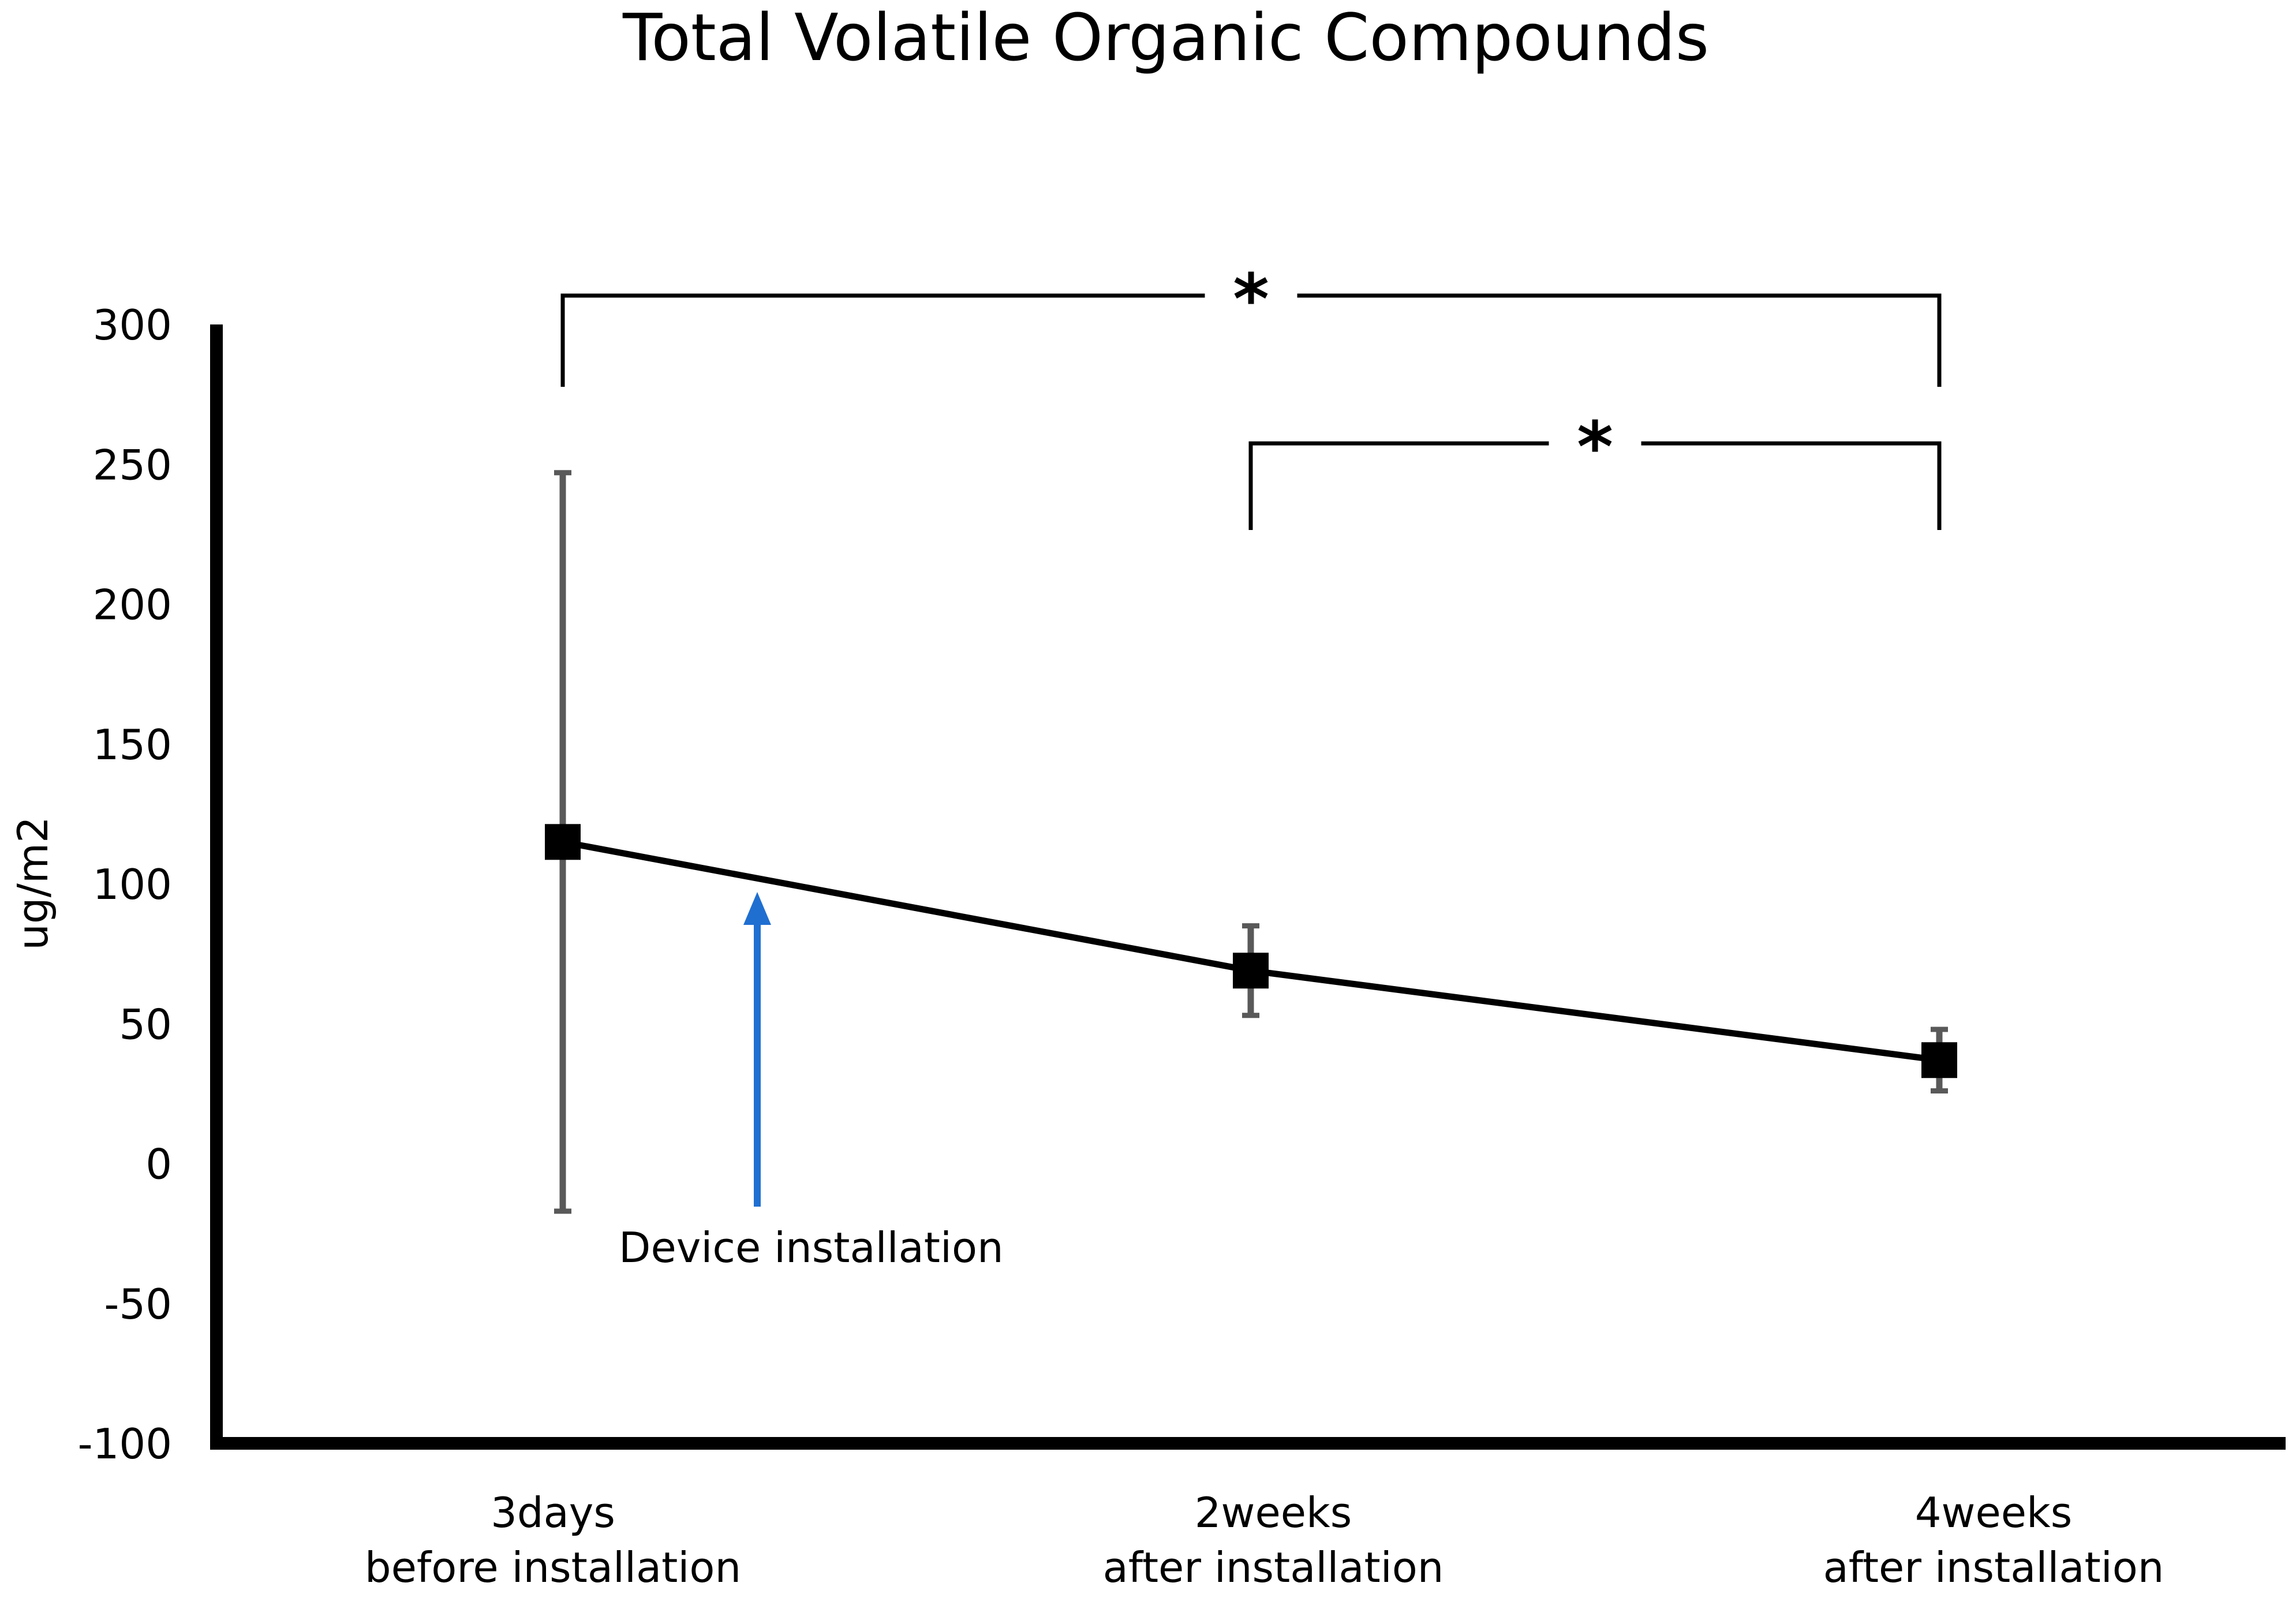 The width and height of the screenshot is (2296, 1605). What do you see at coordinates (33, 883) in the screenshot?
I see `y-axis-label: ug/m2` at bounding box center [33, 883].